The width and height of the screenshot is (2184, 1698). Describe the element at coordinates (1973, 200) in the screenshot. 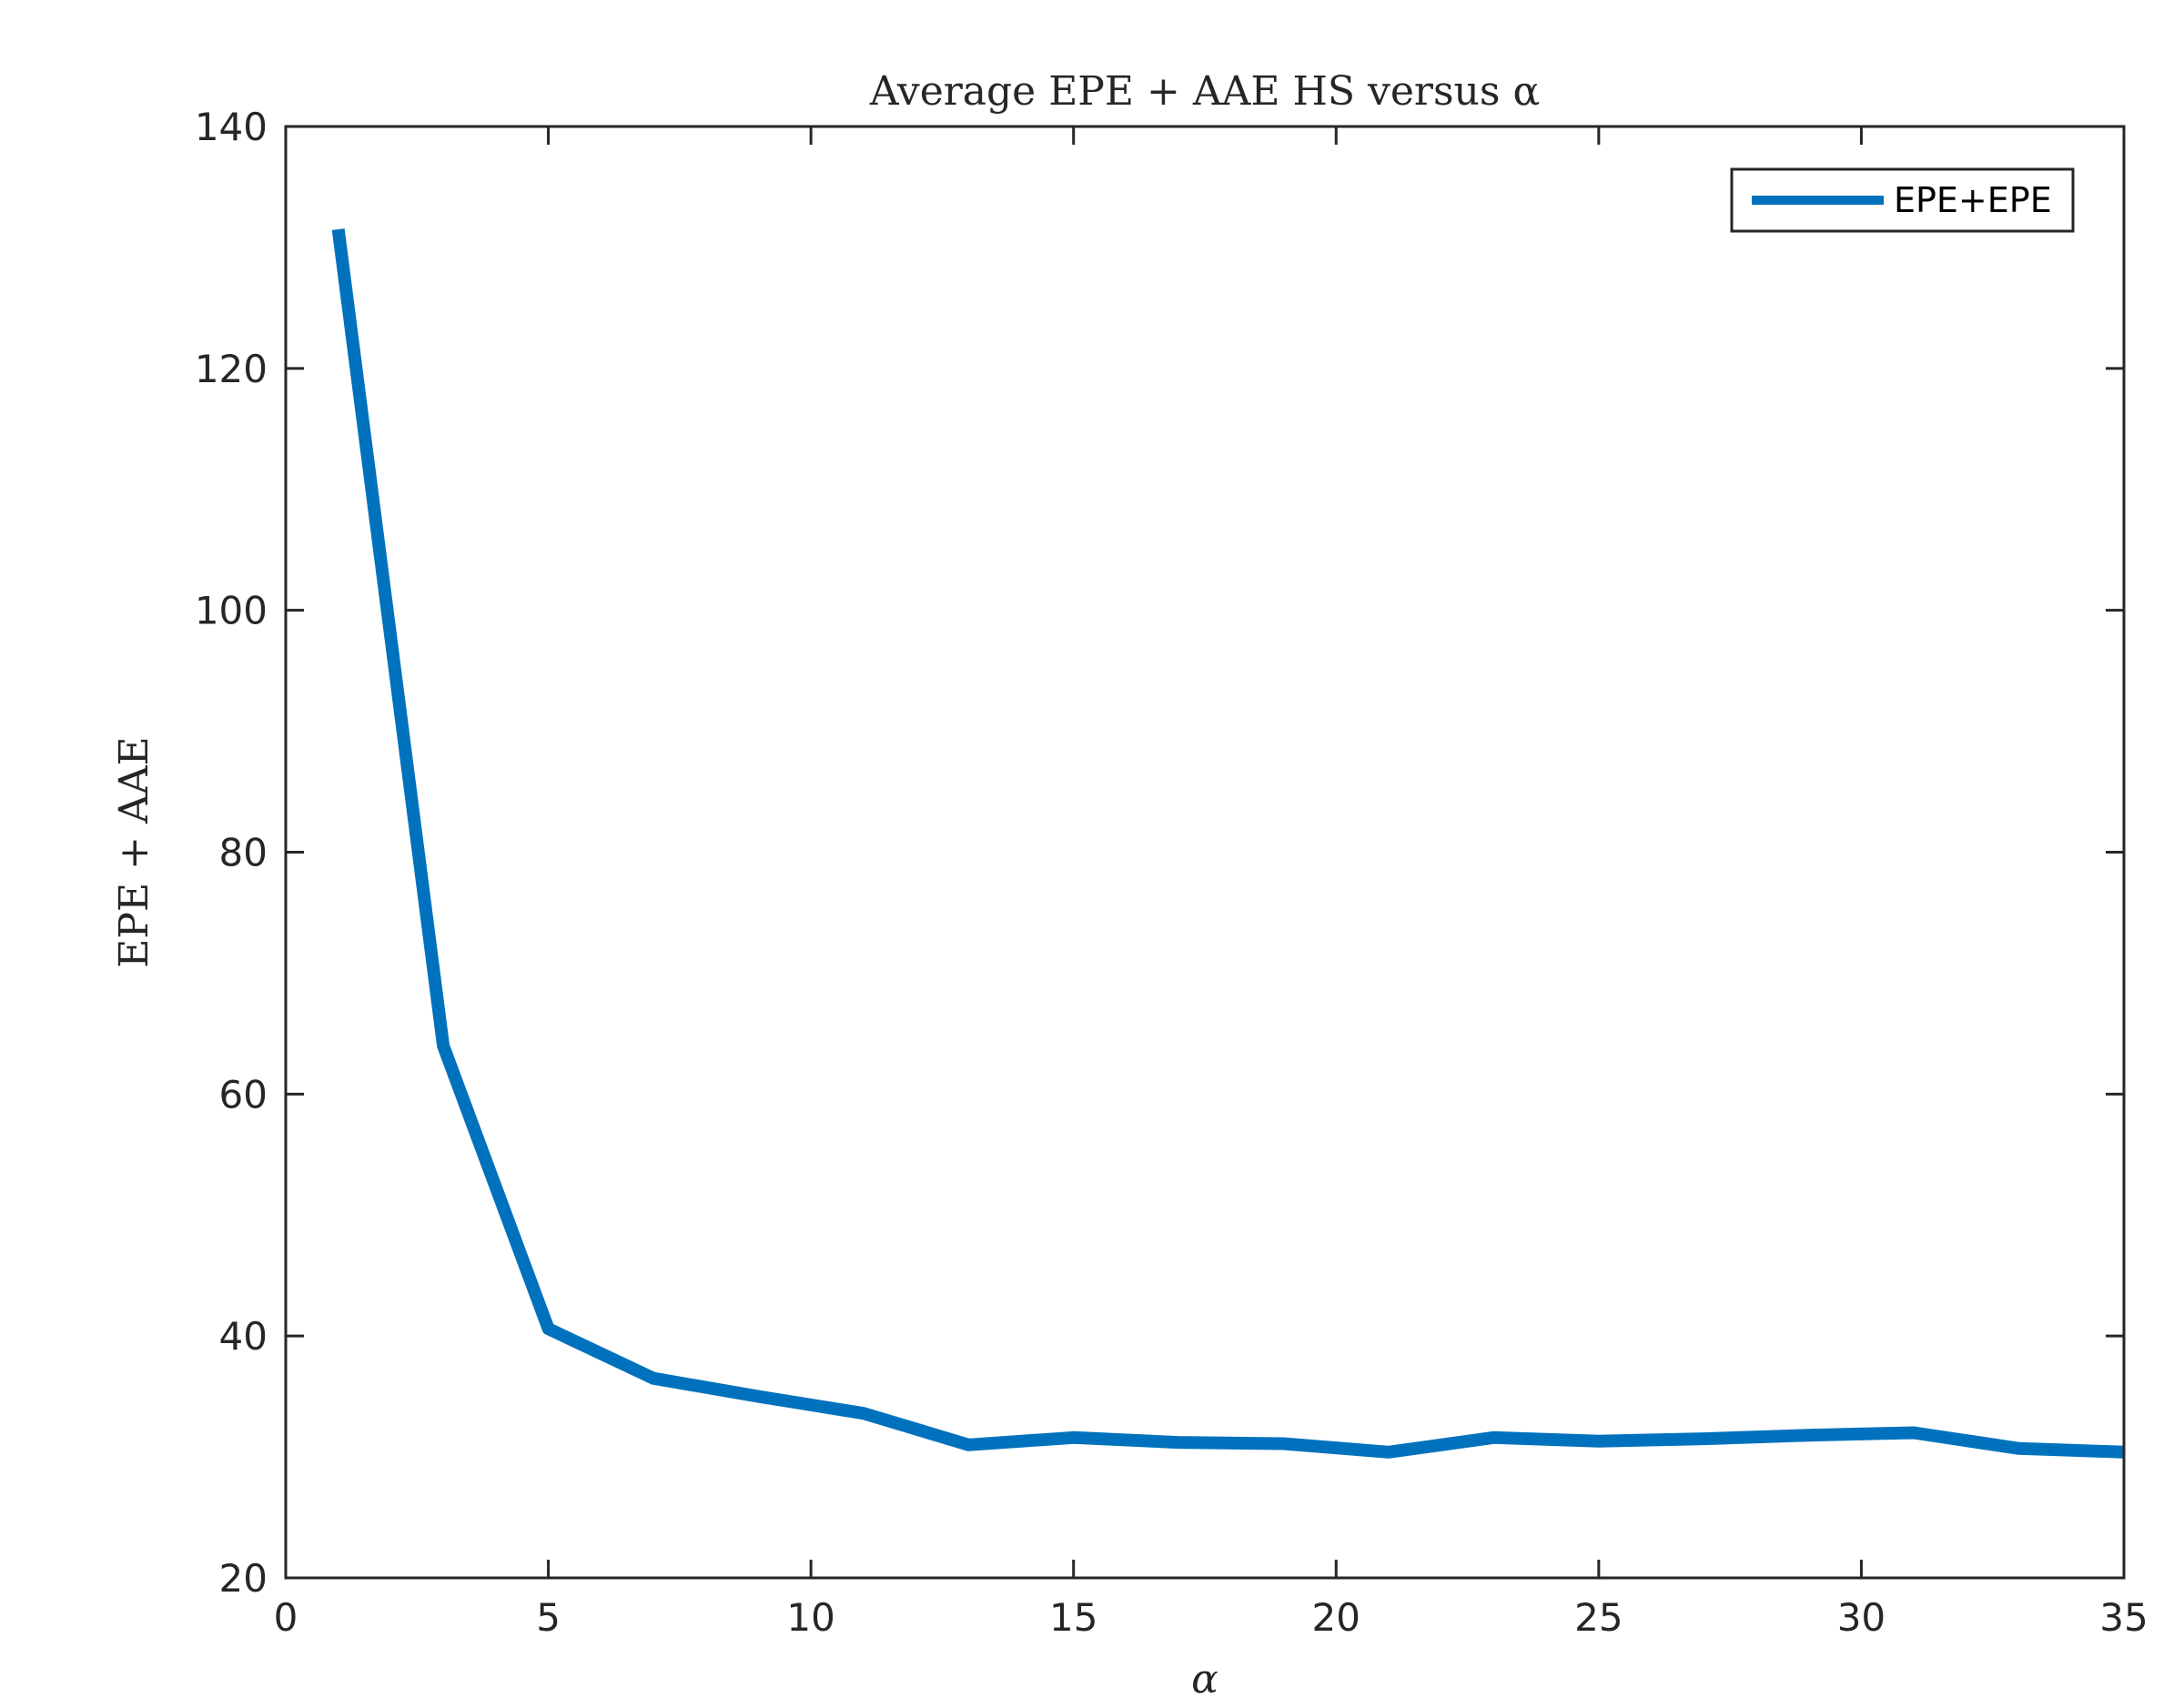

I see `legend-label: EPE+EPE` at that location.